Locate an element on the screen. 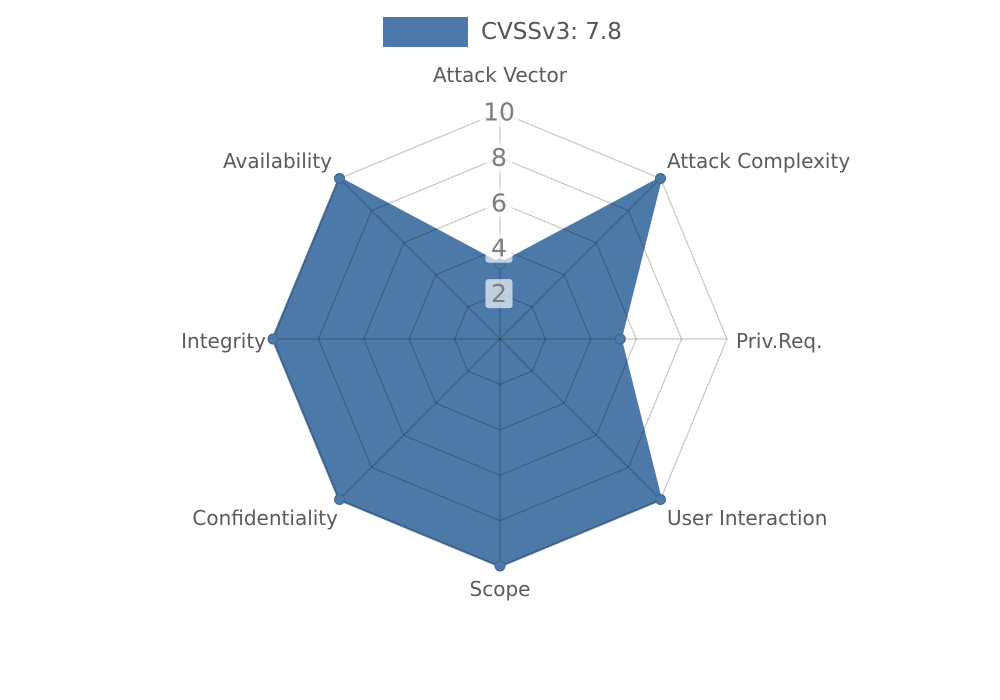  radial-tick-label-10: 10 is located at coordinates (499, 112).